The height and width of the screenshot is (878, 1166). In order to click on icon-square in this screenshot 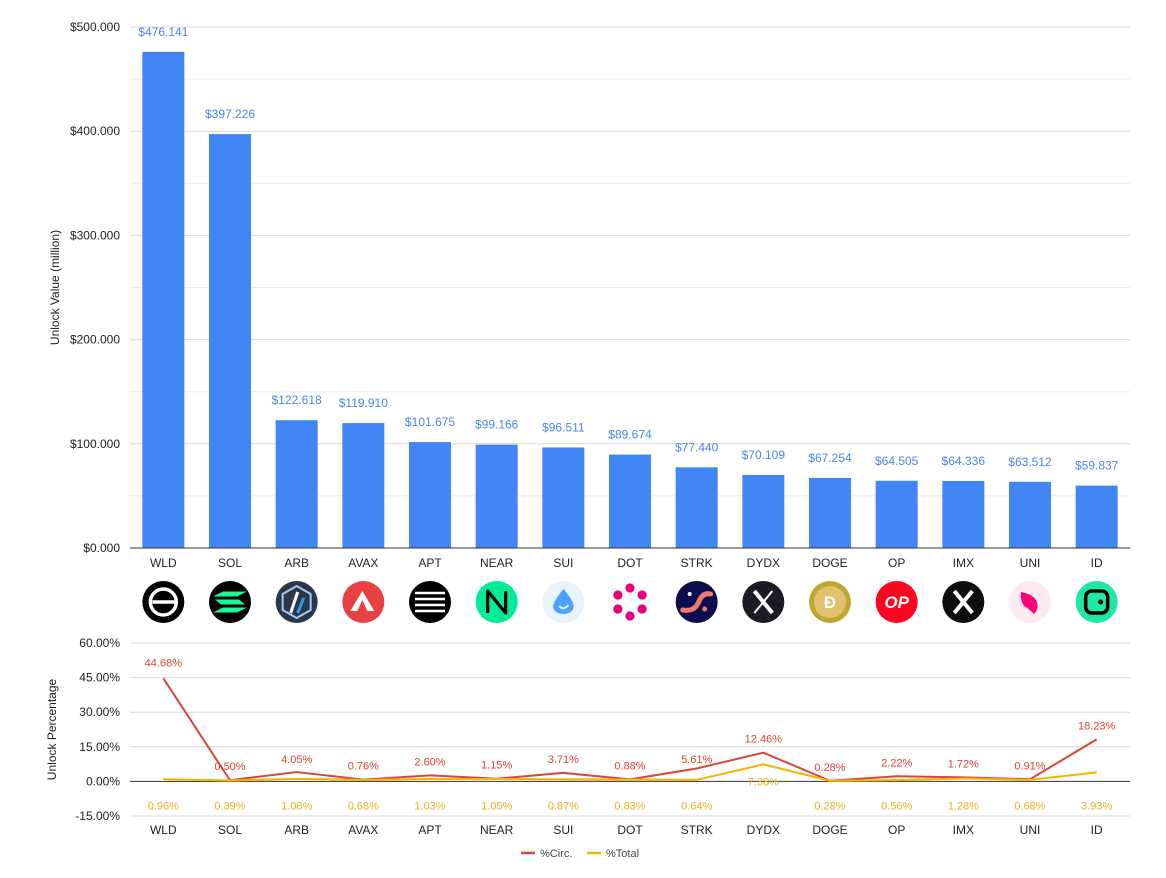, I will do `click(1096, 602)`.